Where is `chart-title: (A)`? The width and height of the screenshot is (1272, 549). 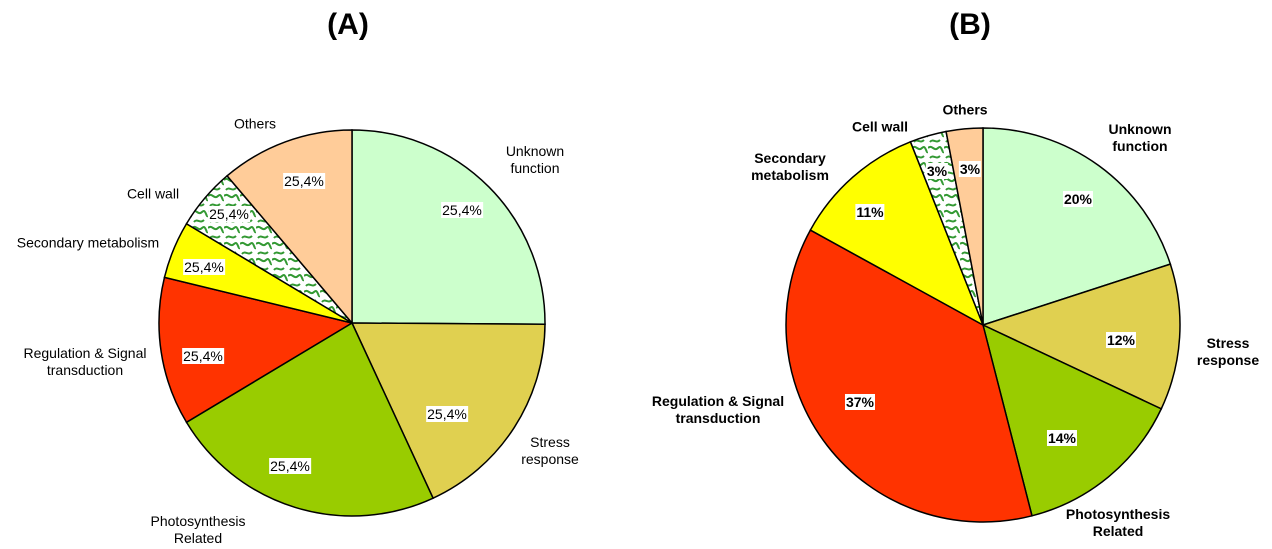 chart-title: (A) is located at coordinates (348, 24).